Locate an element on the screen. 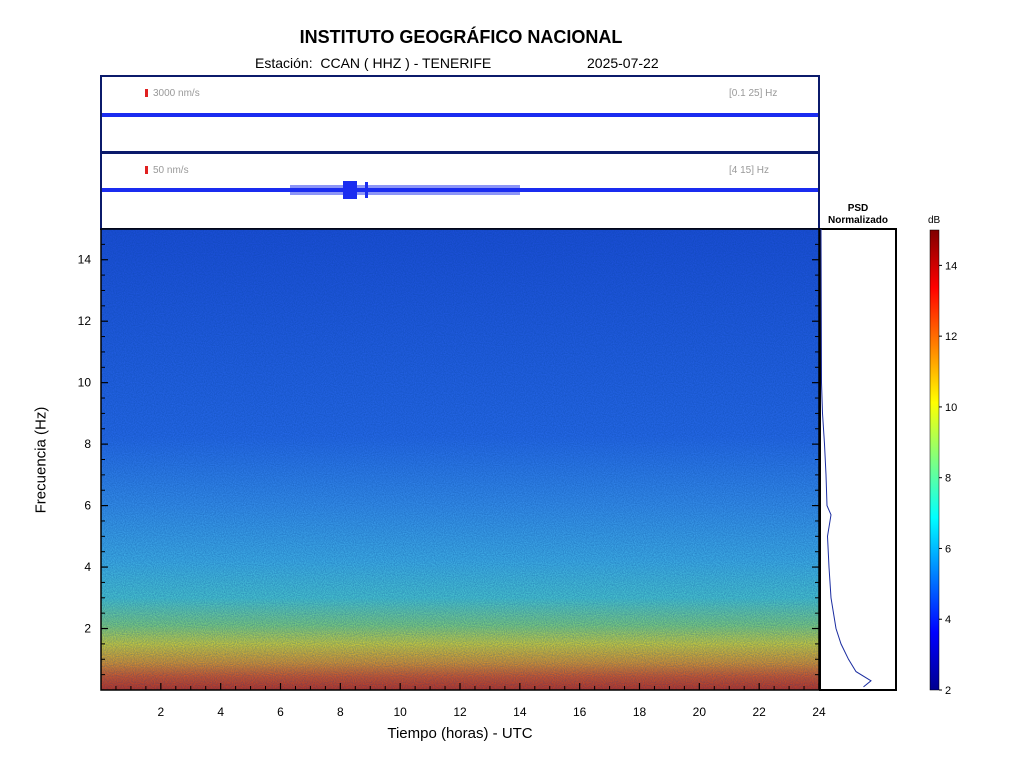  x-tick-label: 2 is located at coordinates (160, 712).